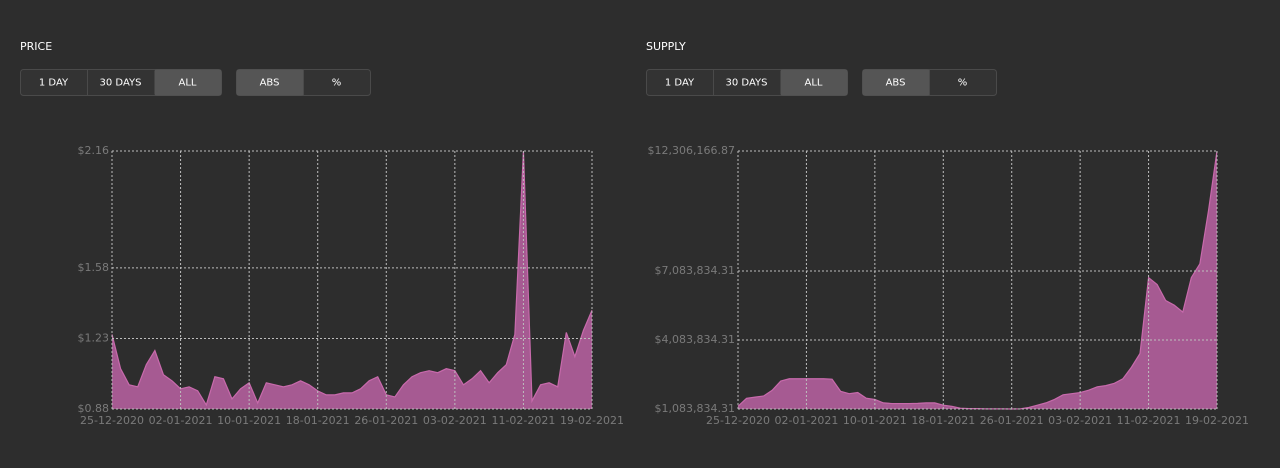  What do you see at coordinates (94, 150) in the screenshot?
I see `y-tick-label: $2.16` at bounding box center [94, 150].